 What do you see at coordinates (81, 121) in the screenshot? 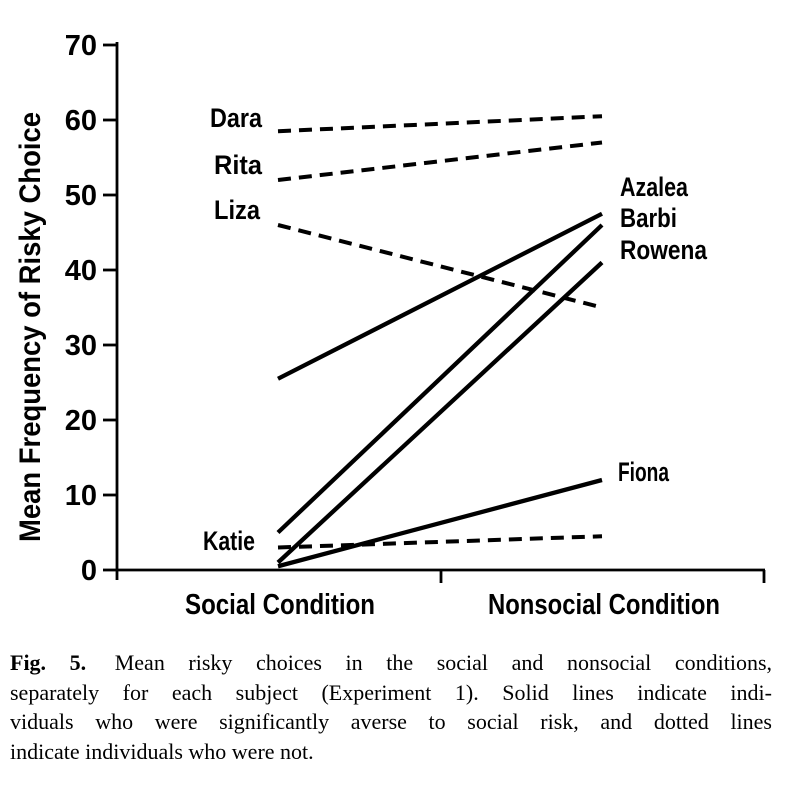
I see `y-tick-label-60: 60` at bounding box center [81, 121].